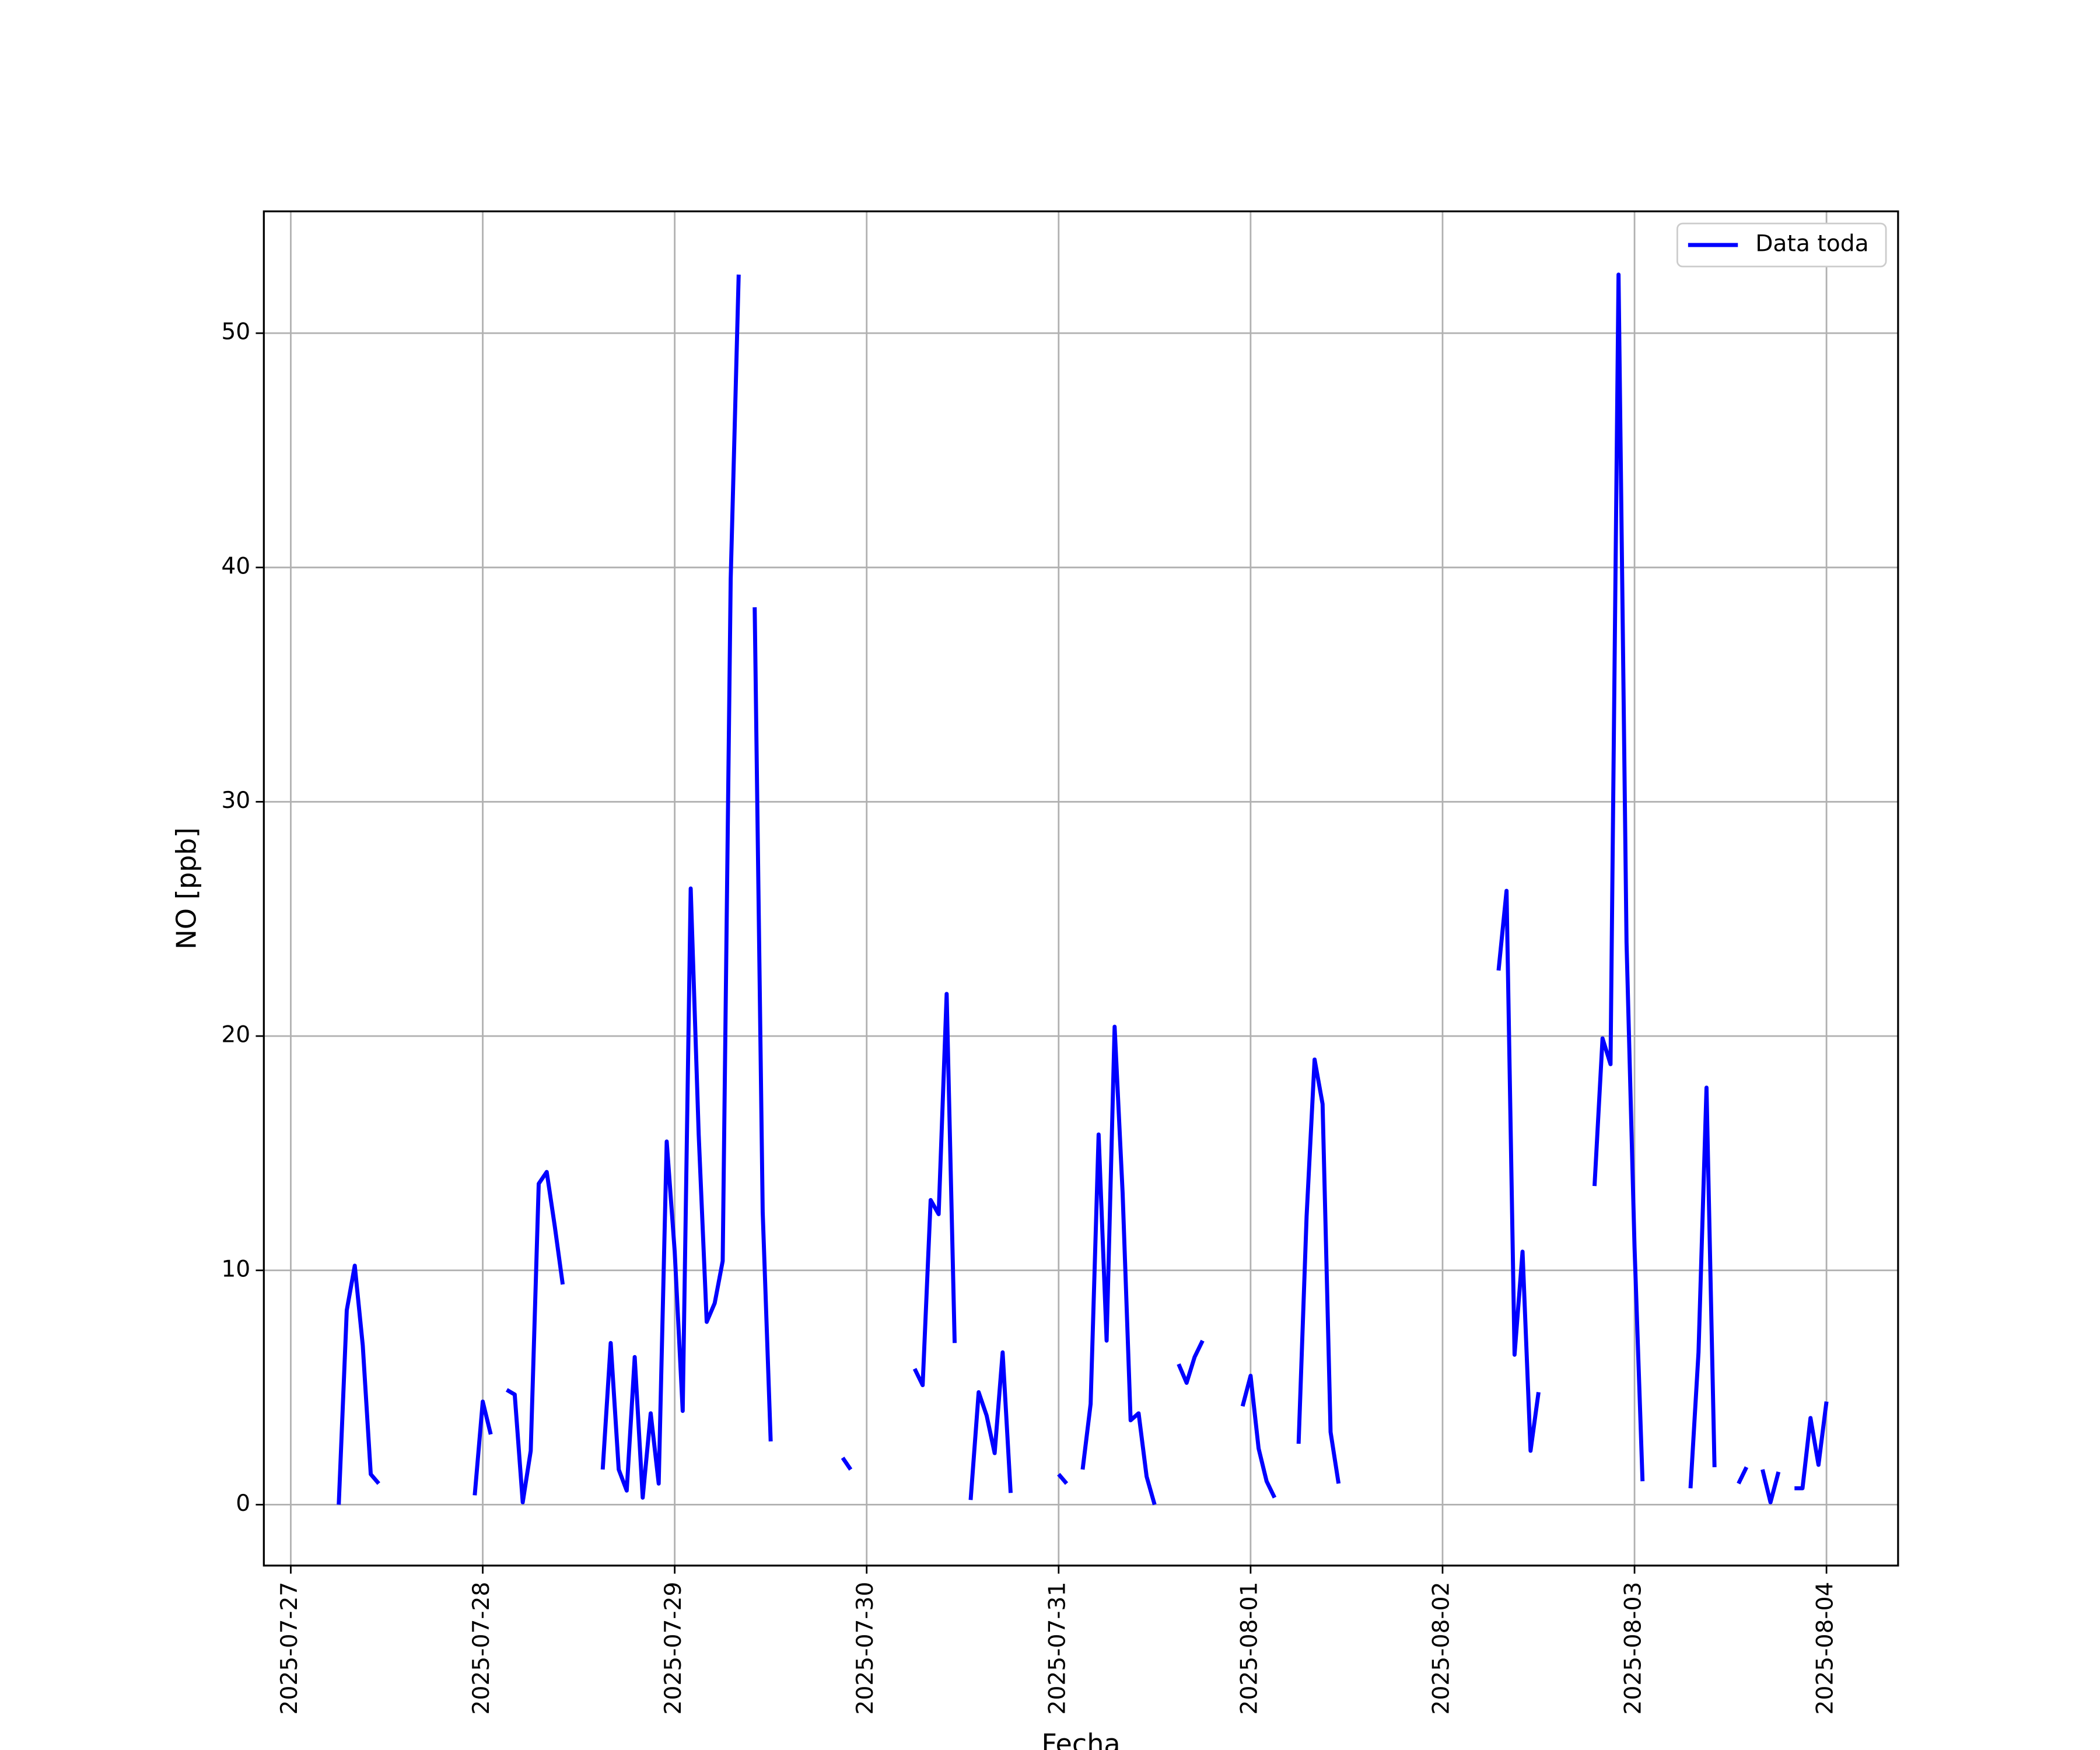  What do you see at coordinates (187, 888) in the screenshot?
I see `y-axis-label: NO [ppb]` at bounding box center [187, 888].